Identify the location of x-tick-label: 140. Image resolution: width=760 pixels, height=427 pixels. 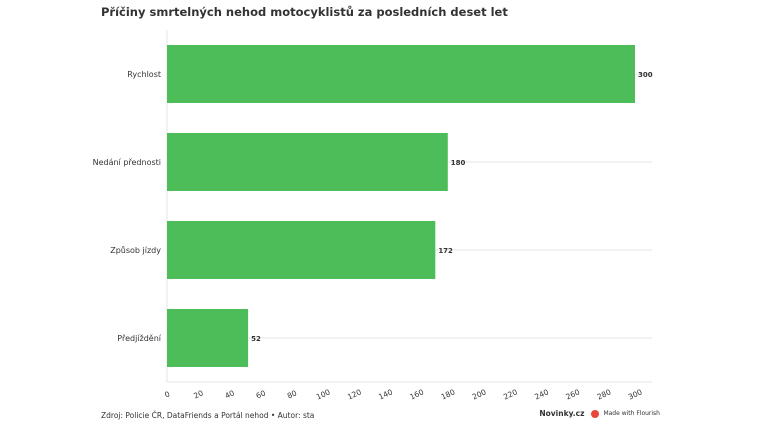
(385, 394).